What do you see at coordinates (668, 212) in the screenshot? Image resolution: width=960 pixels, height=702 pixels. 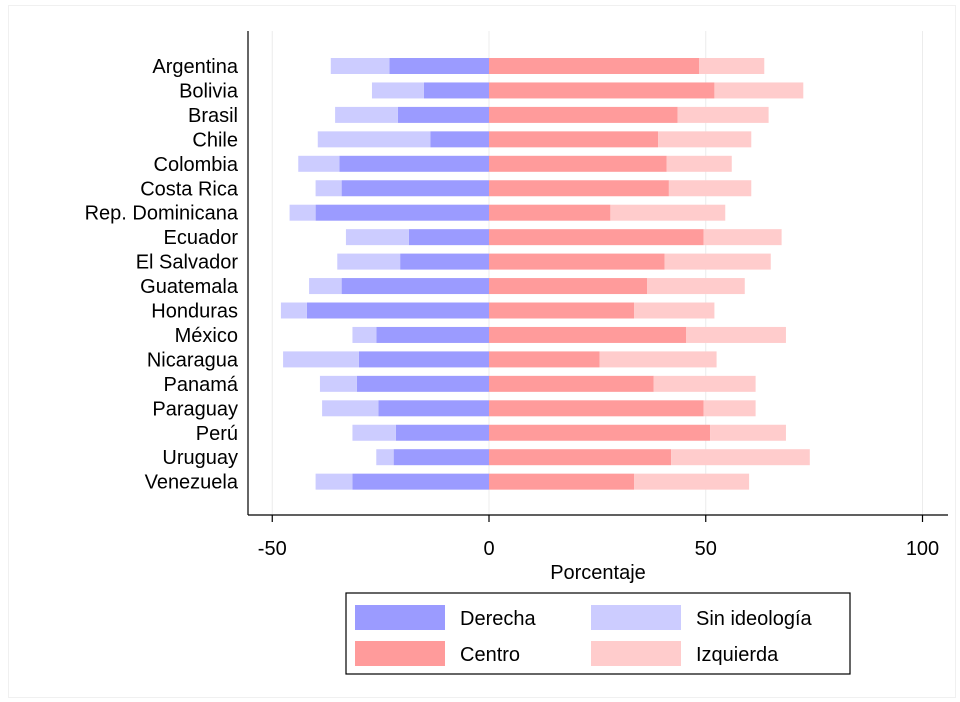 I see `bar-izquierda-rep-dominicana` at bounding box center [668, 212].